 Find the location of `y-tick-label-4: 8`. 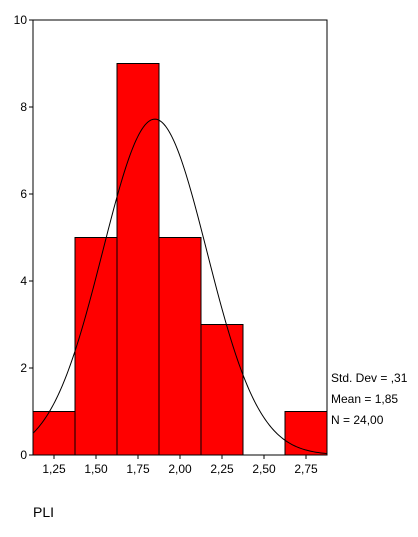

y-tick-label-4: 8 is located at coordinates (23, 107).